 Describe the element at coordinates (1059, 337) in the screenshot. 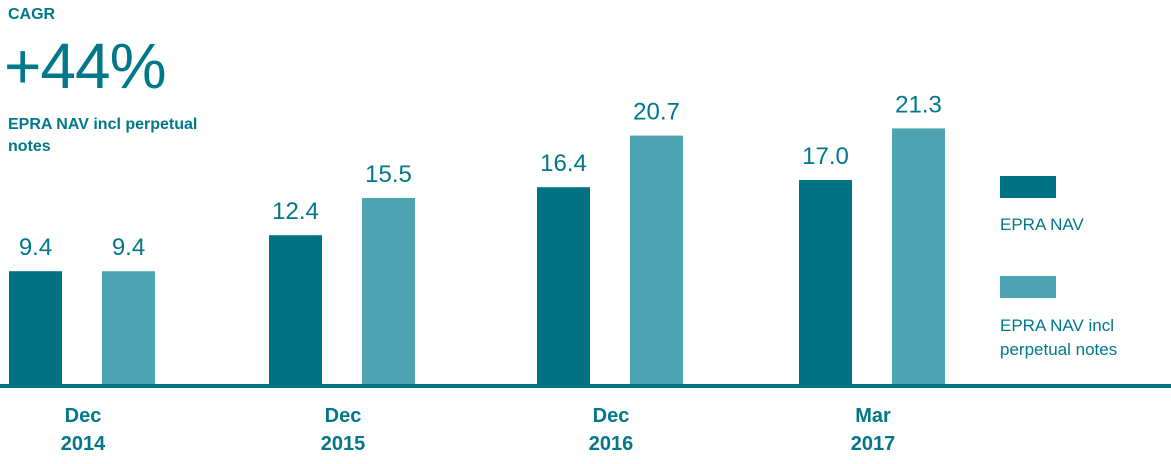

I see `legend-label-epra-nav-incl-perpetual: EPRA NAV incl perpetual notes` at that location.